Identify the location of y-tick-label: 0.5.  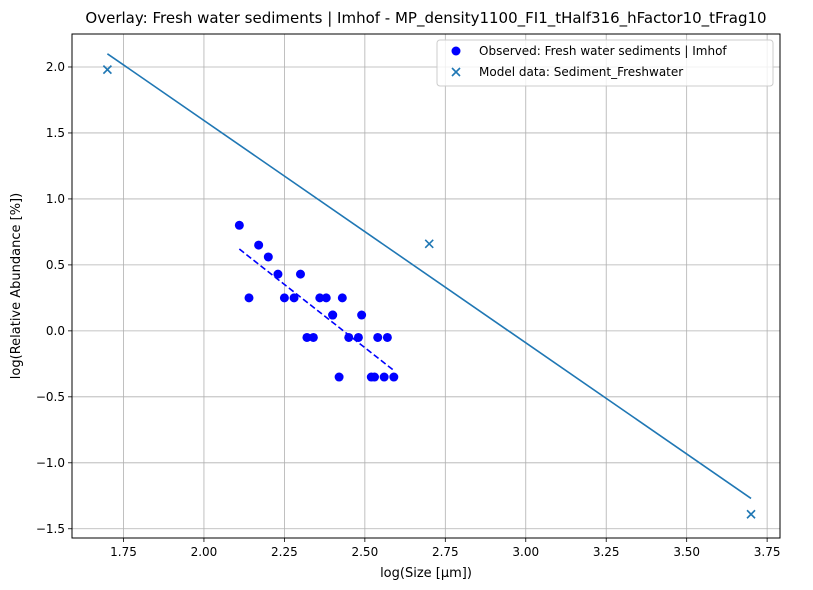
(55, 265).